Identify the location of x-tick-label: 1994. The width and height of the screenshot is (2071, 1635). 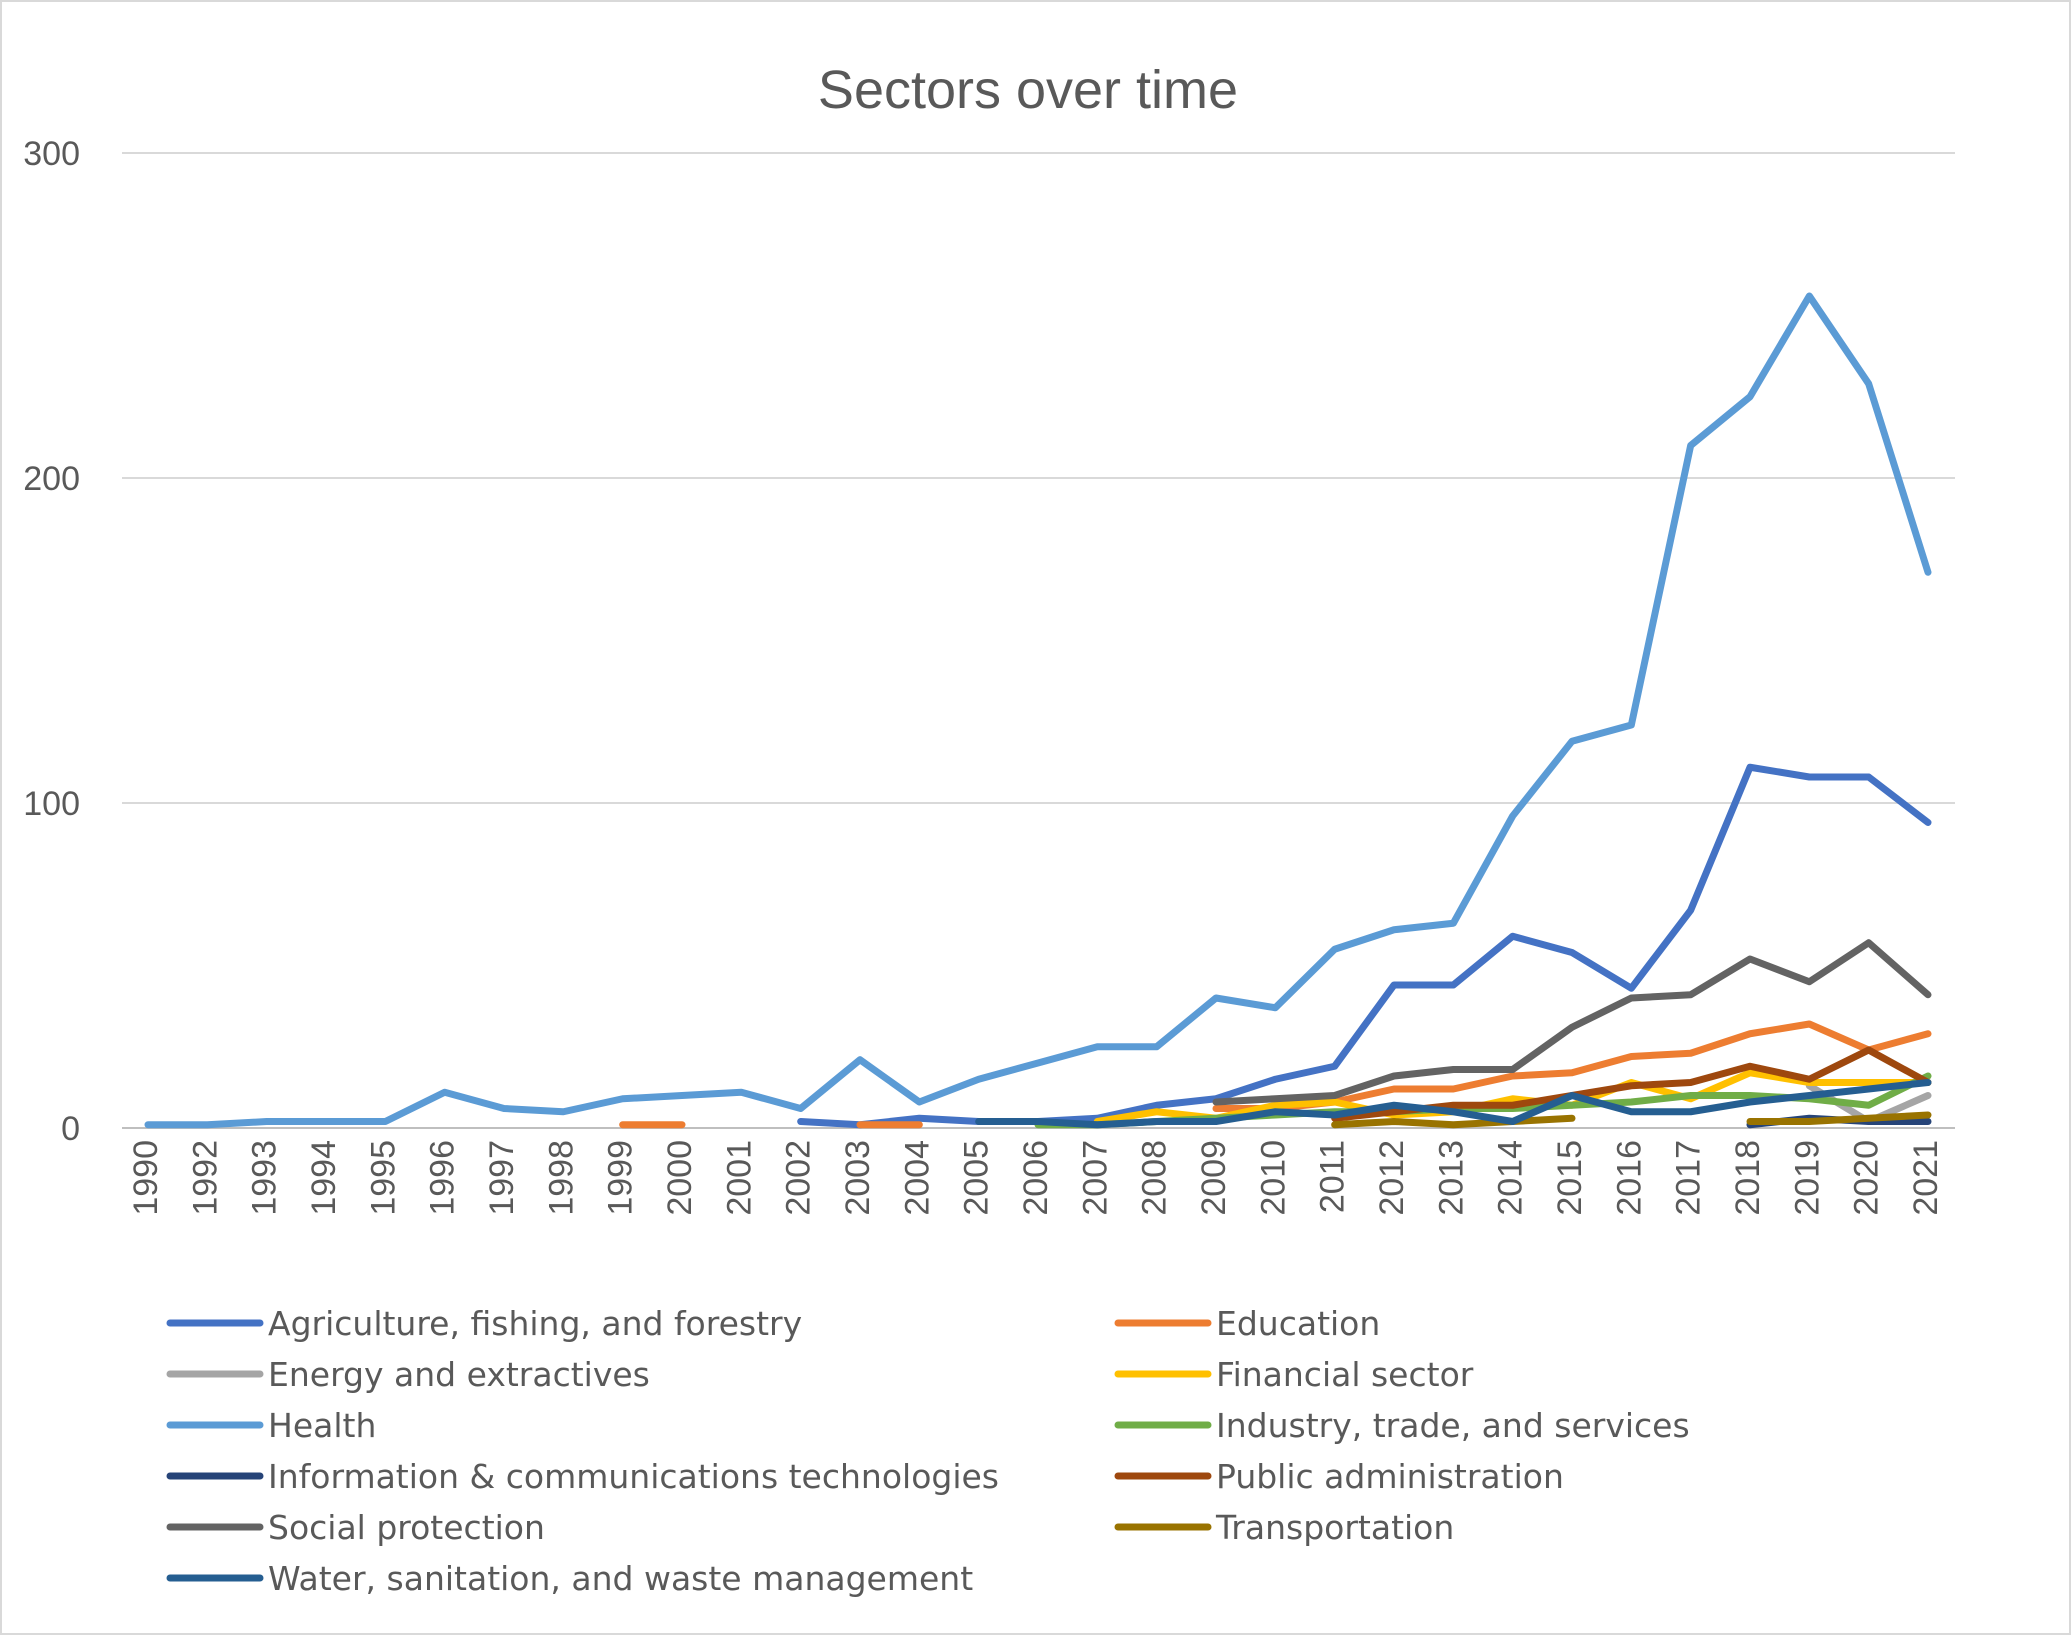
(324, 1178).